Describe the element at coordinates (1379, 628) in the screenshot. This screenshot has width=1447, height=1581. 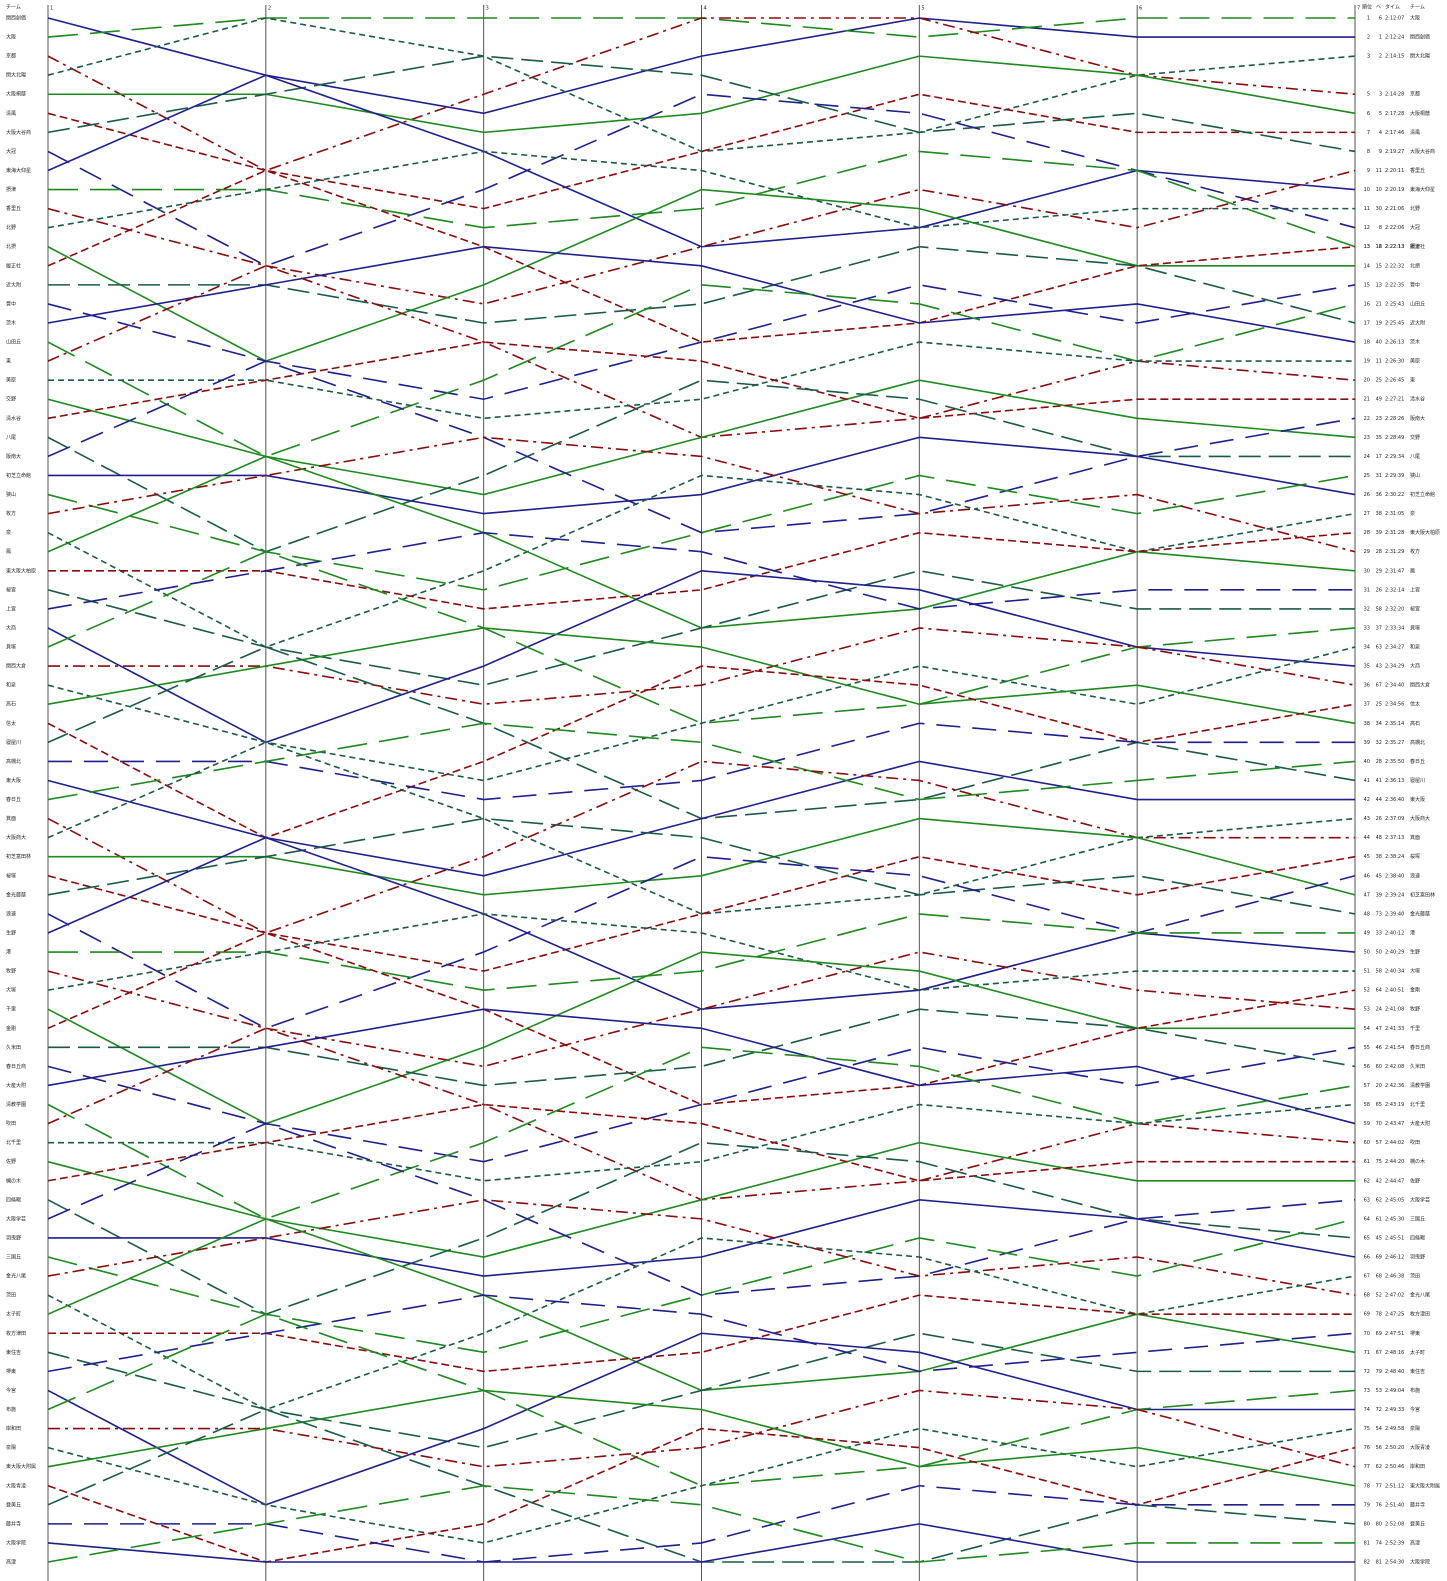
I see `prev-rank: 37` at that location.